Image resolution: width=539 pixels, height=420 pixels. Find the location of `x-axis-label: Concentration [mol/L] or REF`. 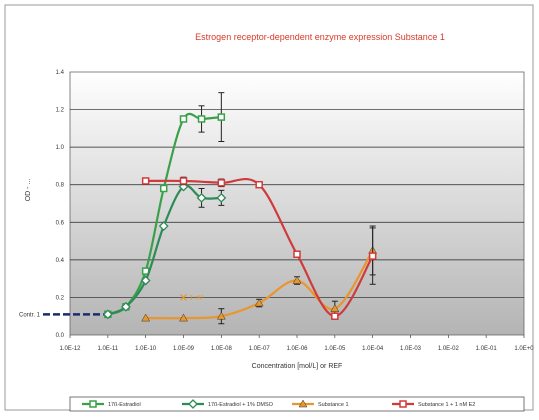

x-axis-label: Concentration [mol/L] or REF is located at coordinates (297, 366).